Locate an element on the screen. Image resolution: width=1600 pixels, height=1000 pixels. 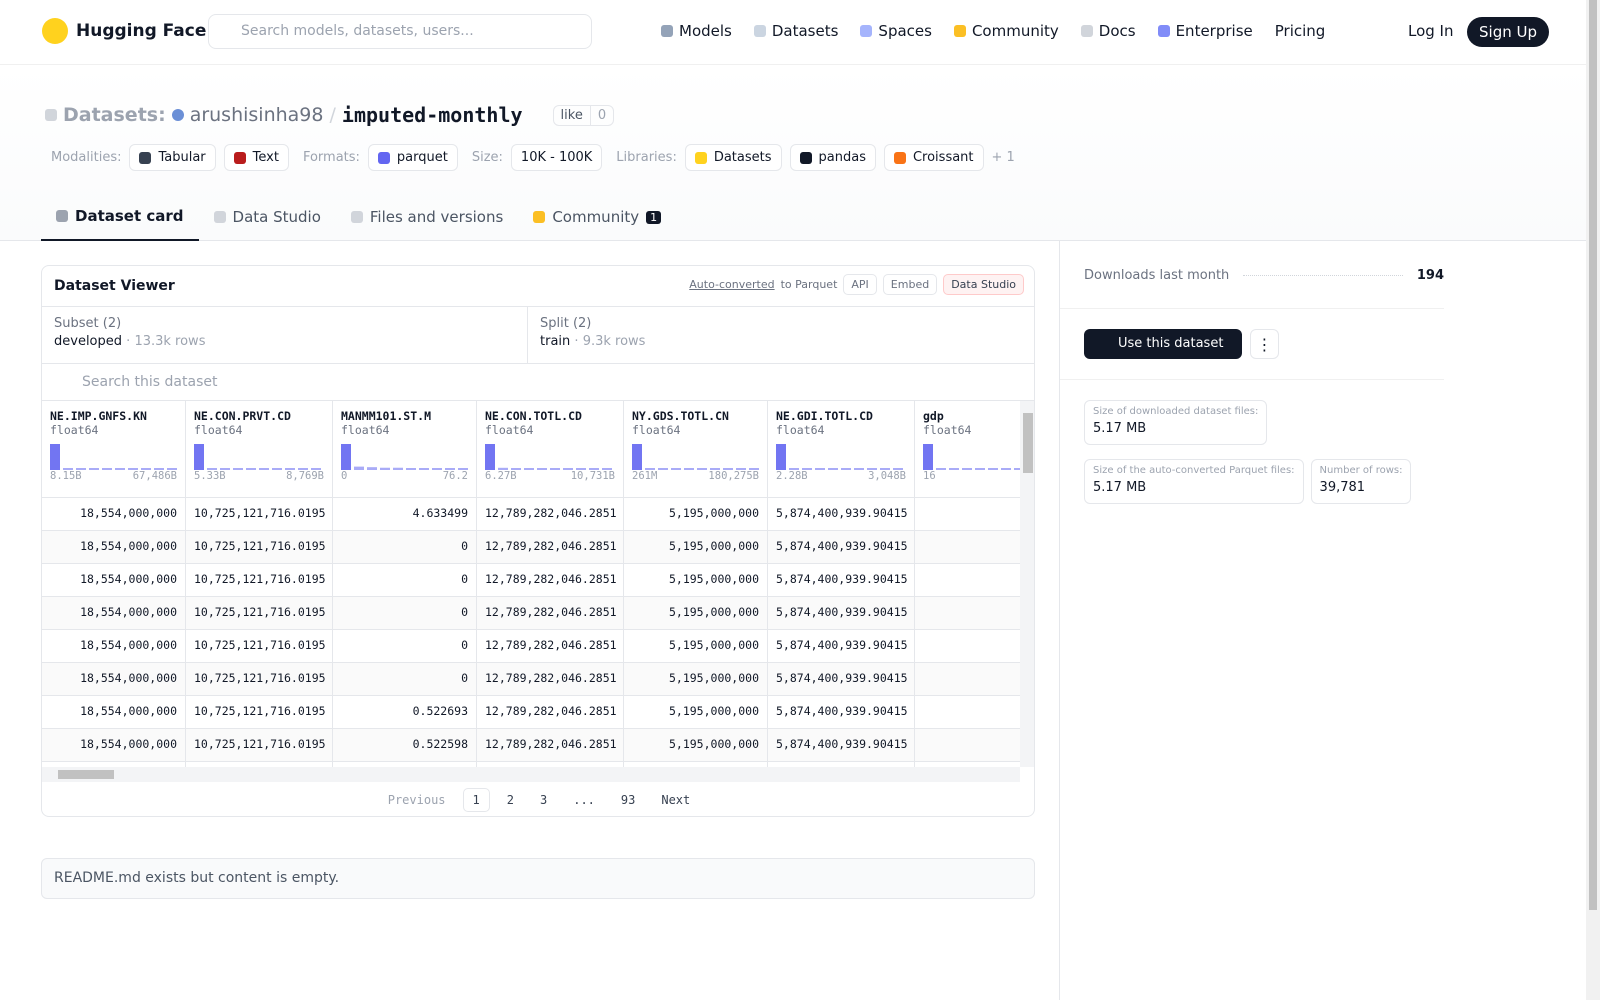
login: Log In is located at coordinates (1431, 31).